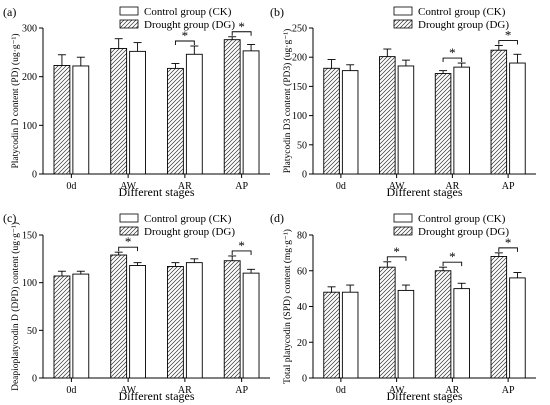  Describe the element at coordinates (302, 271) in the screenshot. I see `y-tick-label: 60` at that location.